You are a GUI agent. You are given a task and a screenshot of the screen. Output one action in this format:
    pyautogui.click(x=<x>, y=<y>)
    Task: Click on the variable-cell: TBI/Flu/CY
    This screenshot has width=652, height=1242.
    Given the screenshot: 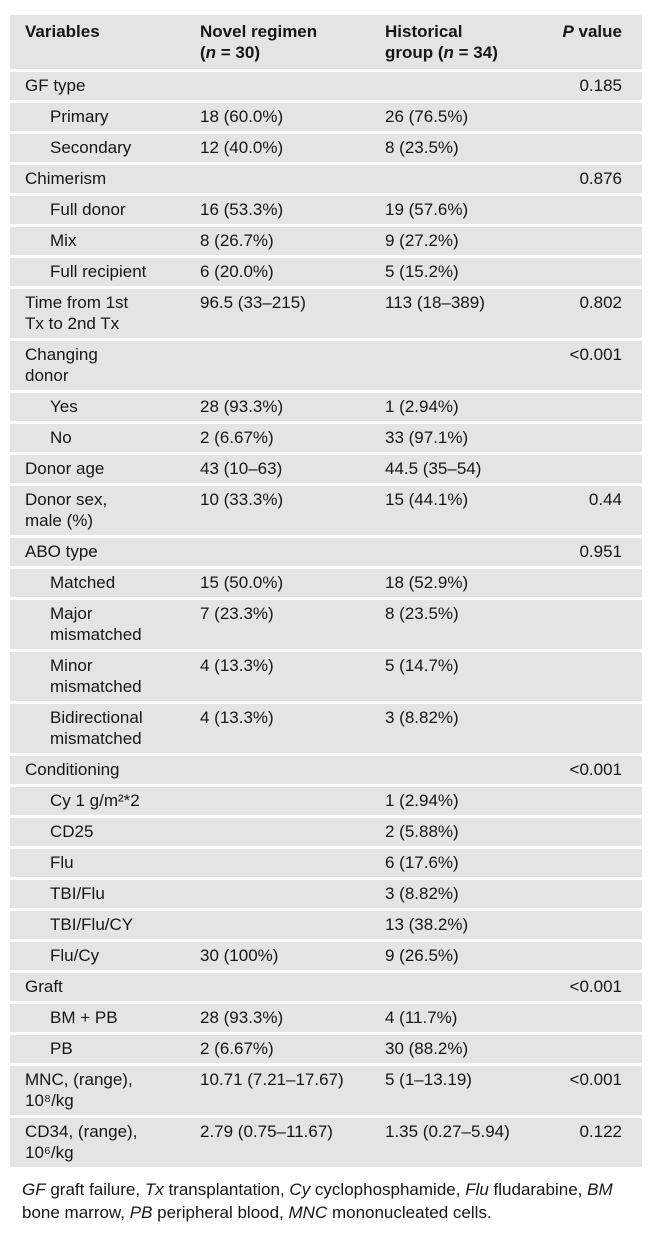 What is the action you would take?
    pyautogui.click(x=105, y=925)
    